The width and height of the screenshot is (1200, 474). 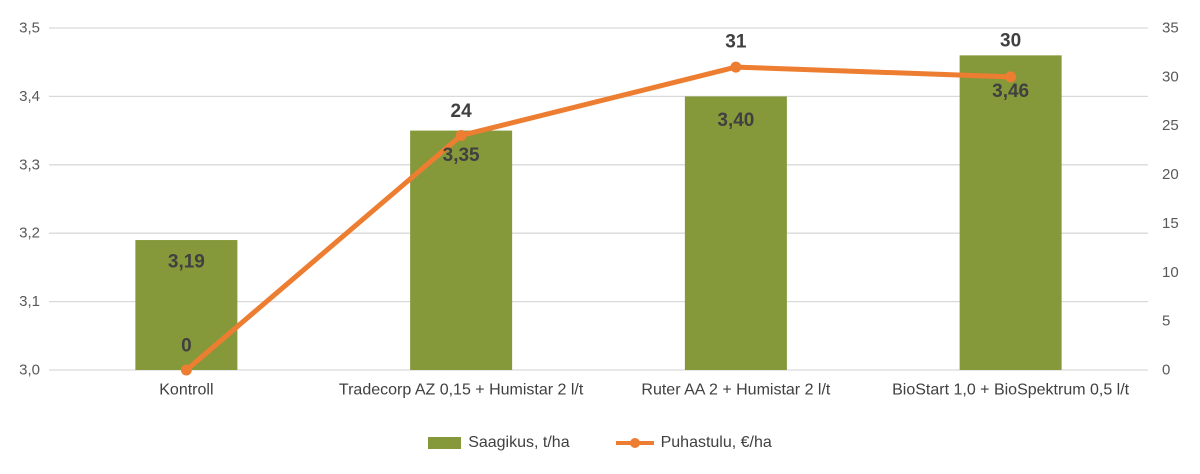 I want to click on line-series-swatch-icon, so click(x=634, y=443).